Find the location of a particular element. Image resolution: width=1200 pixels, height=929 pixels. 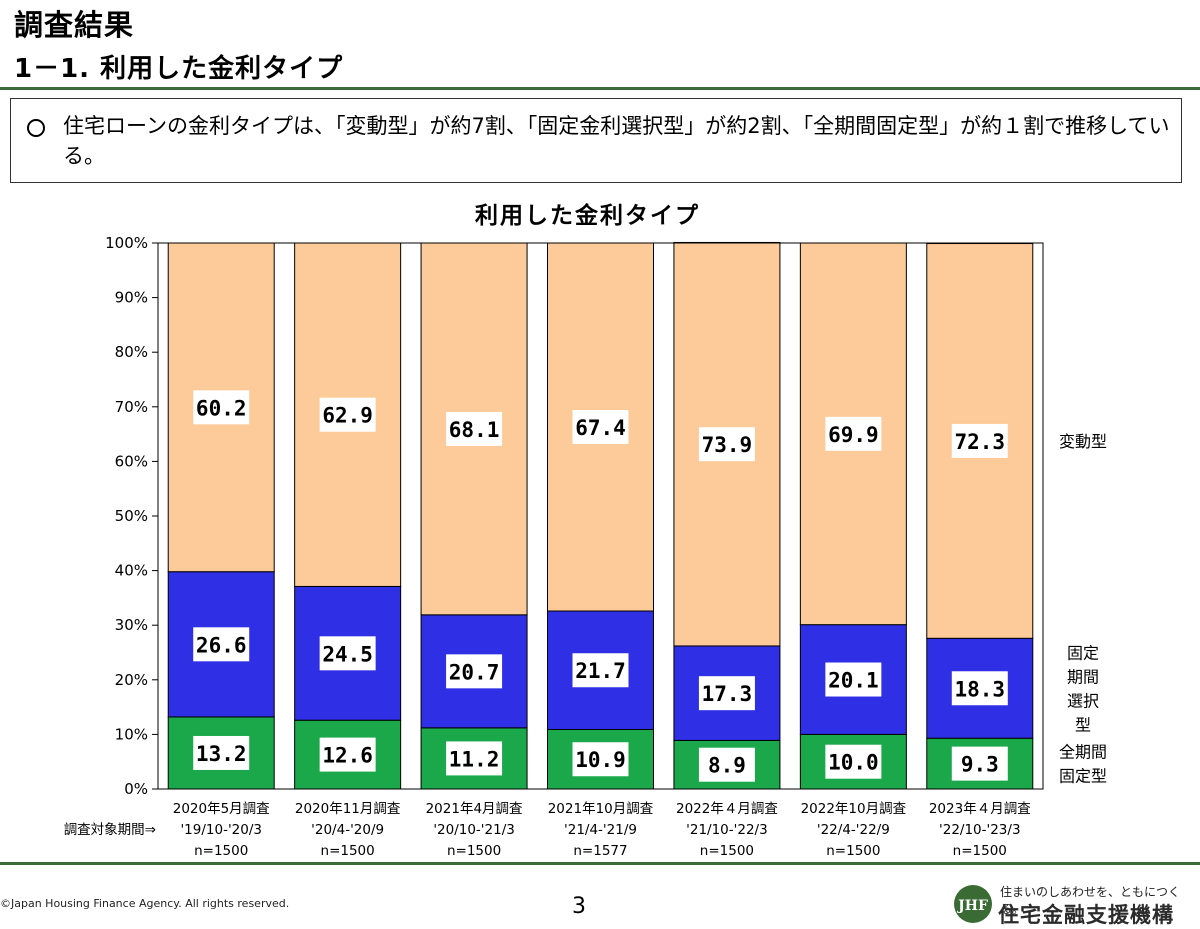

data-label: 69.9 is located at coordinates (853, 435).